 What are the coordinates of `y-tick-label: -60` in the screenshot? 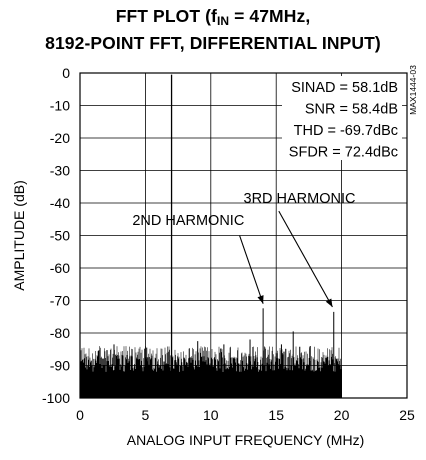 It's located at (60, 268).